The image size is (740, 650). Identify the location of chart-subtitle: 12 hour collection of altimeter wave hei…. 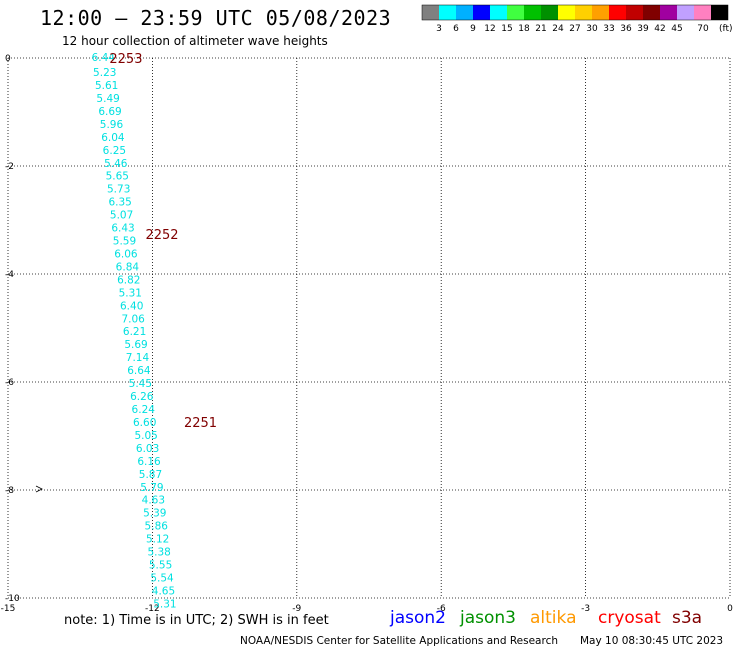
(195, 41).